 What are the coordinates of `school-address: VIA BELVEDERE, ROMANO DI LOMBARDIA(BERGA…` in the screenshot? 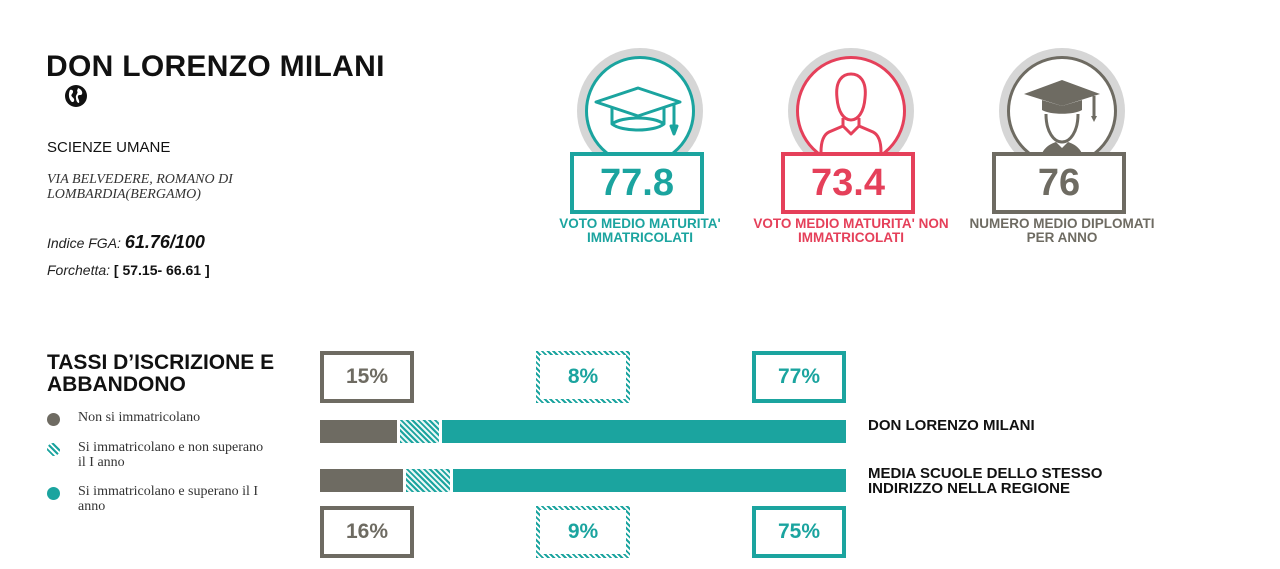 It's located at (140, 187).